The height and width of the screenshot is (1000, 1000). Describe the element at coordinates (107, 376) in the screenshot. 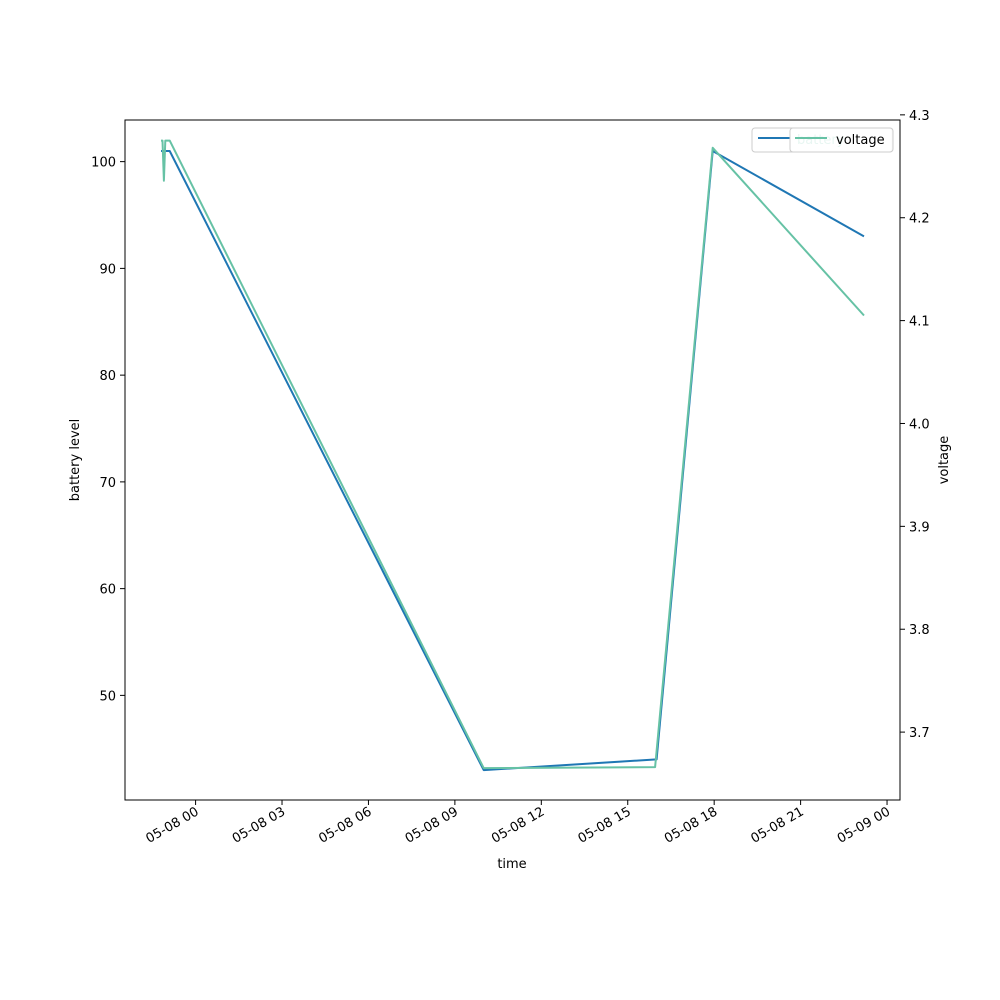

I see `y-left-tick-label: 80` at that location.